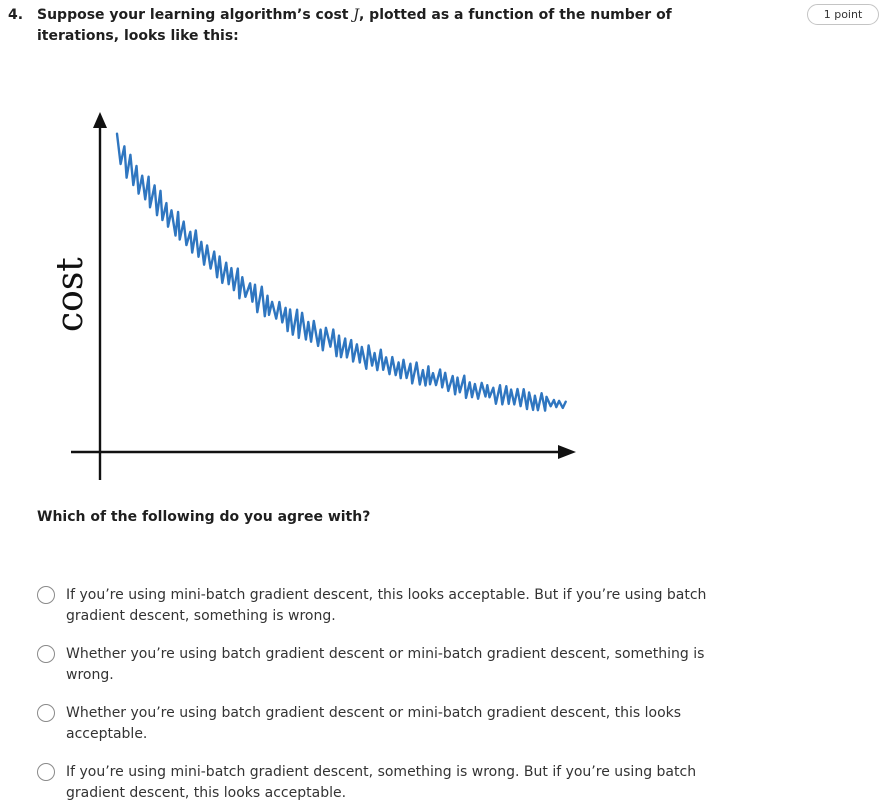 The image size is (891, 804). Describe the element at coordinates (16, 15) in the screenshot. I see `question-number: 4.` at that location.